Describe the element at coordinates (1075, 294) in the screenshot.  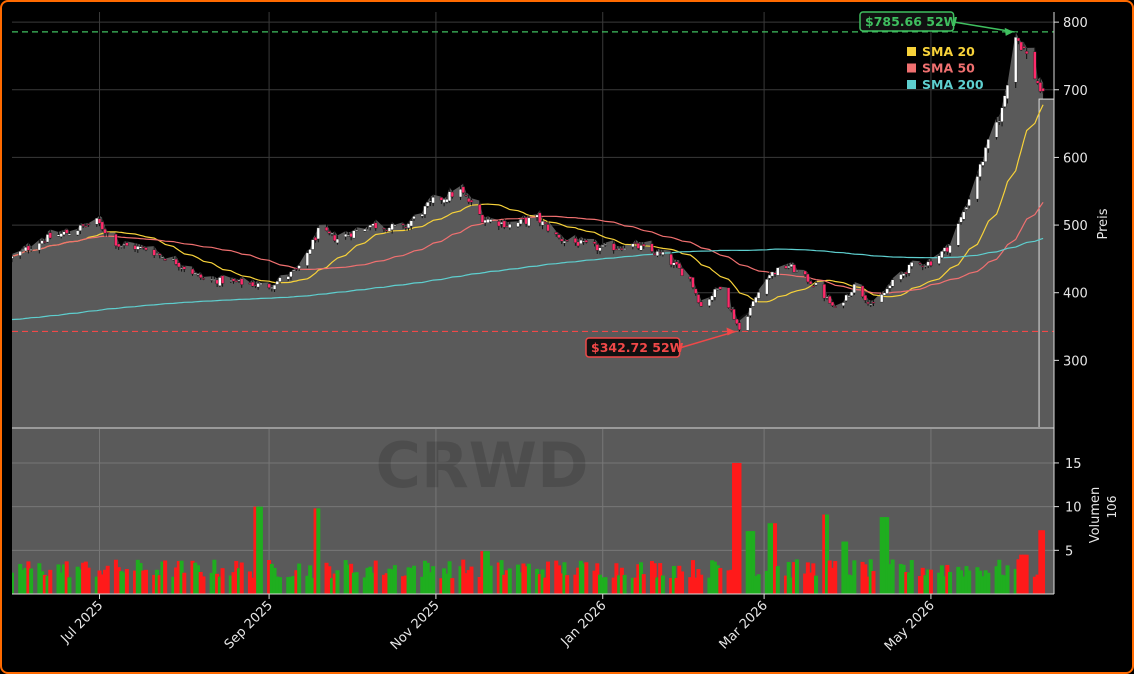
I see `price-tick-label: 400` at that location.